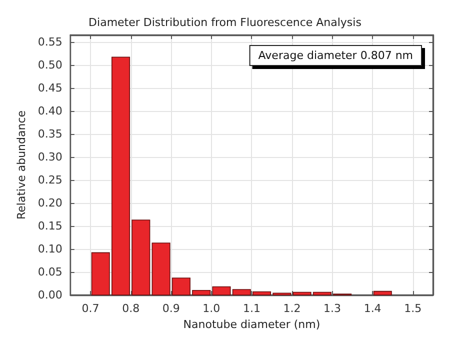  What do you see at coordinates (50, 133) in the screenshot?
I see `y-tick-label: 0.35` at bounding box center [50, 133].